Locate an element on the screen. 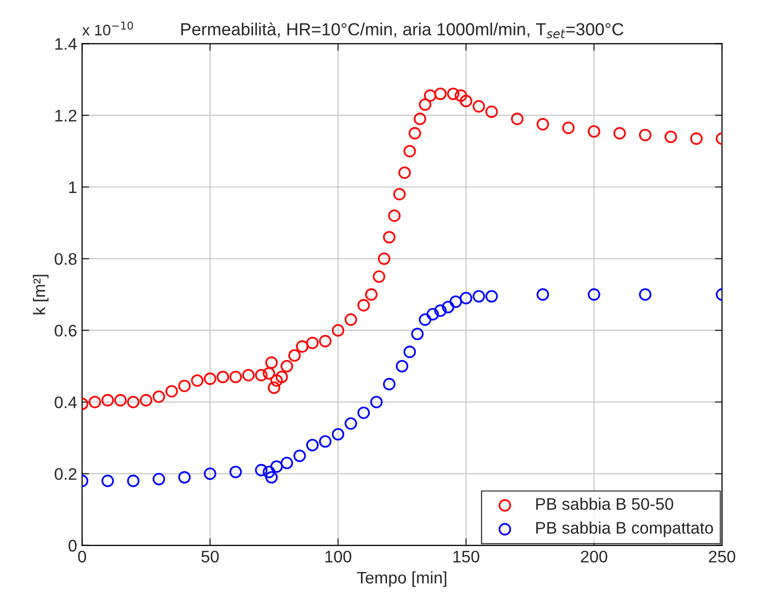 Image resolution: width=760 pixels, height=606 pixels. x-tick-label: 250 is located at coordinates (722, 556).